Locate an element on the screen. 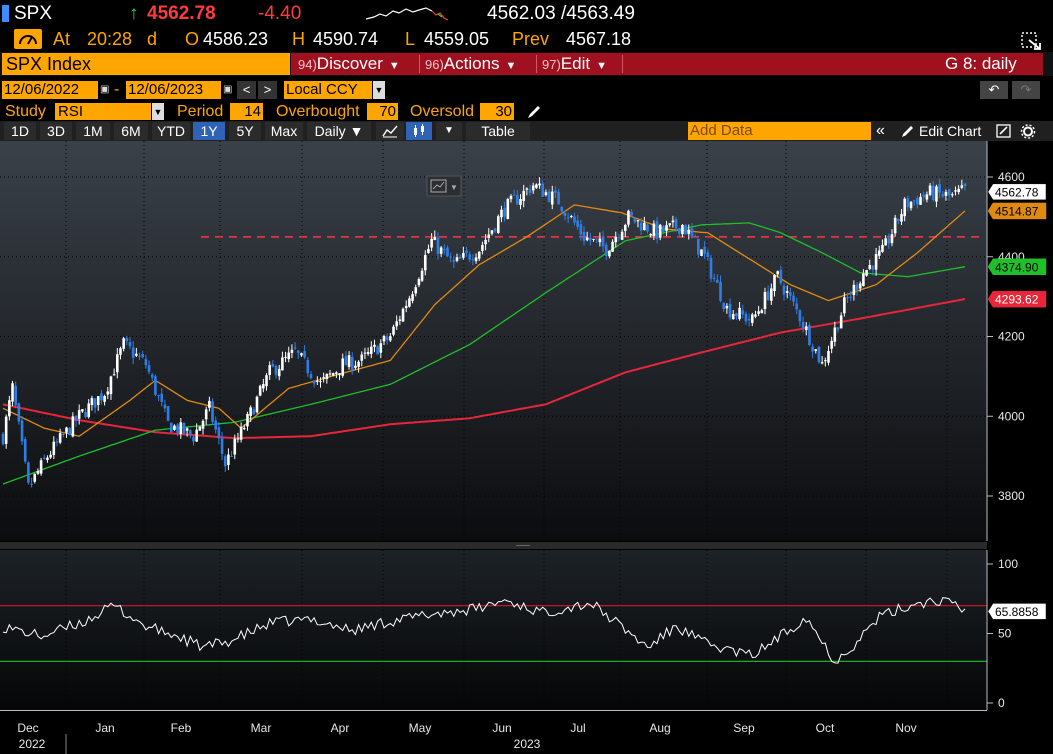 This screenshot has width=1053, height=754. price-tick-label: 4200 is located at coordinates (1011, 337).